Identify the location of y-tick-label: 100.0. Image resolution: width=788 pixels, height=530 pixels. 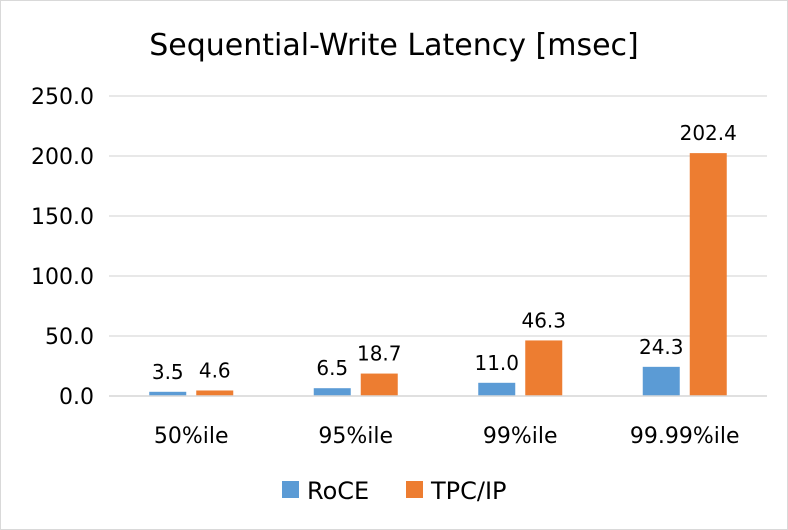
(62, 277).